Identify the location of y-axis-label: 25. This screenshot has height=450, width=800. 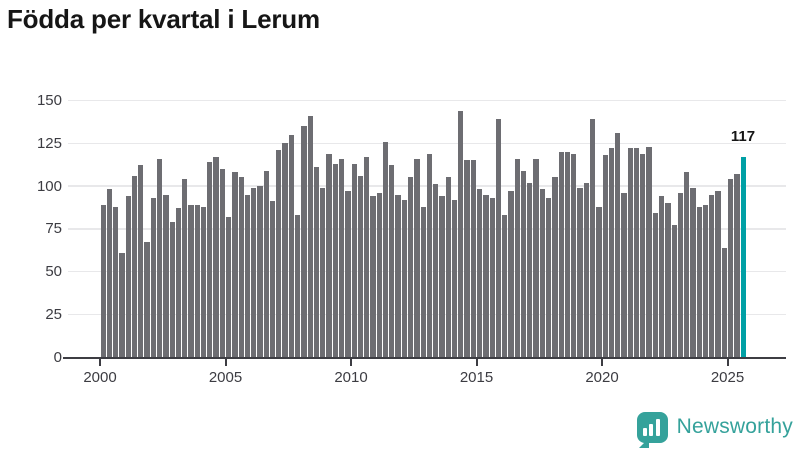
(53, 314).